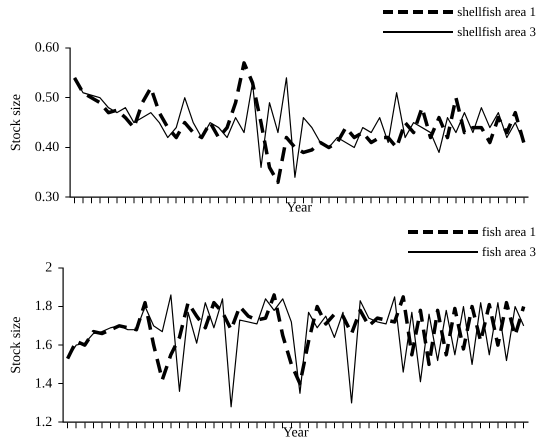  What do you see at coordinates (47, 48) in the screenshot?
I see `y-tick-label: 0.60` at bounding box center [47, 48].